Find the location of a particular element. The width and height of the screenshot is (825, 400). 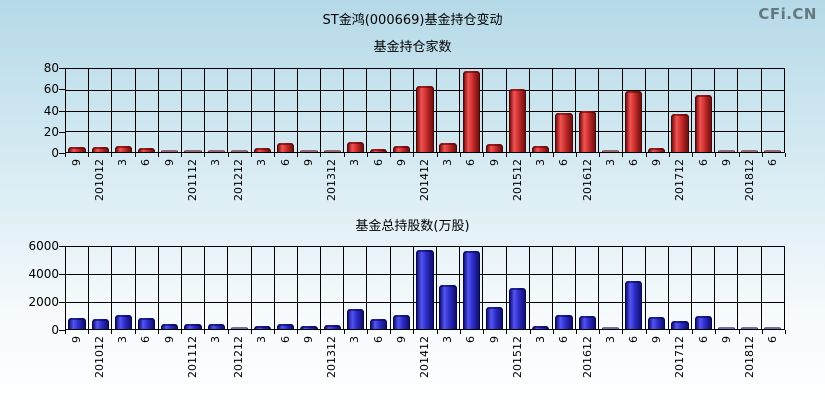

y-tick-label: 0 is located at coordinates (55, 153).